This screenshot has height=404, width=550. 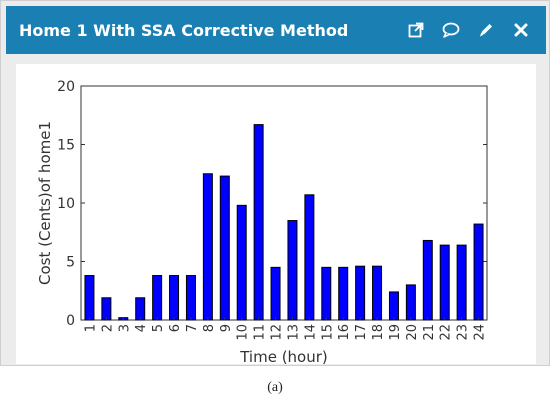 What do you see at coordinates (90, 328) in the screenshot?
I see `x-tick-label: 1` at bounding box center [90, 328].